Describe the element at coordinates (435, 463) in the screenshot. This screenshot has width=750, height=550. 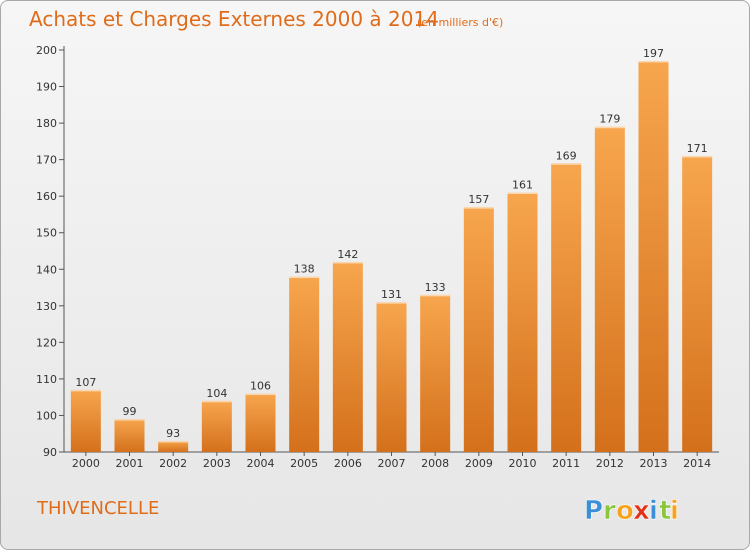
I see `x-tick-label: 2008` at that location.